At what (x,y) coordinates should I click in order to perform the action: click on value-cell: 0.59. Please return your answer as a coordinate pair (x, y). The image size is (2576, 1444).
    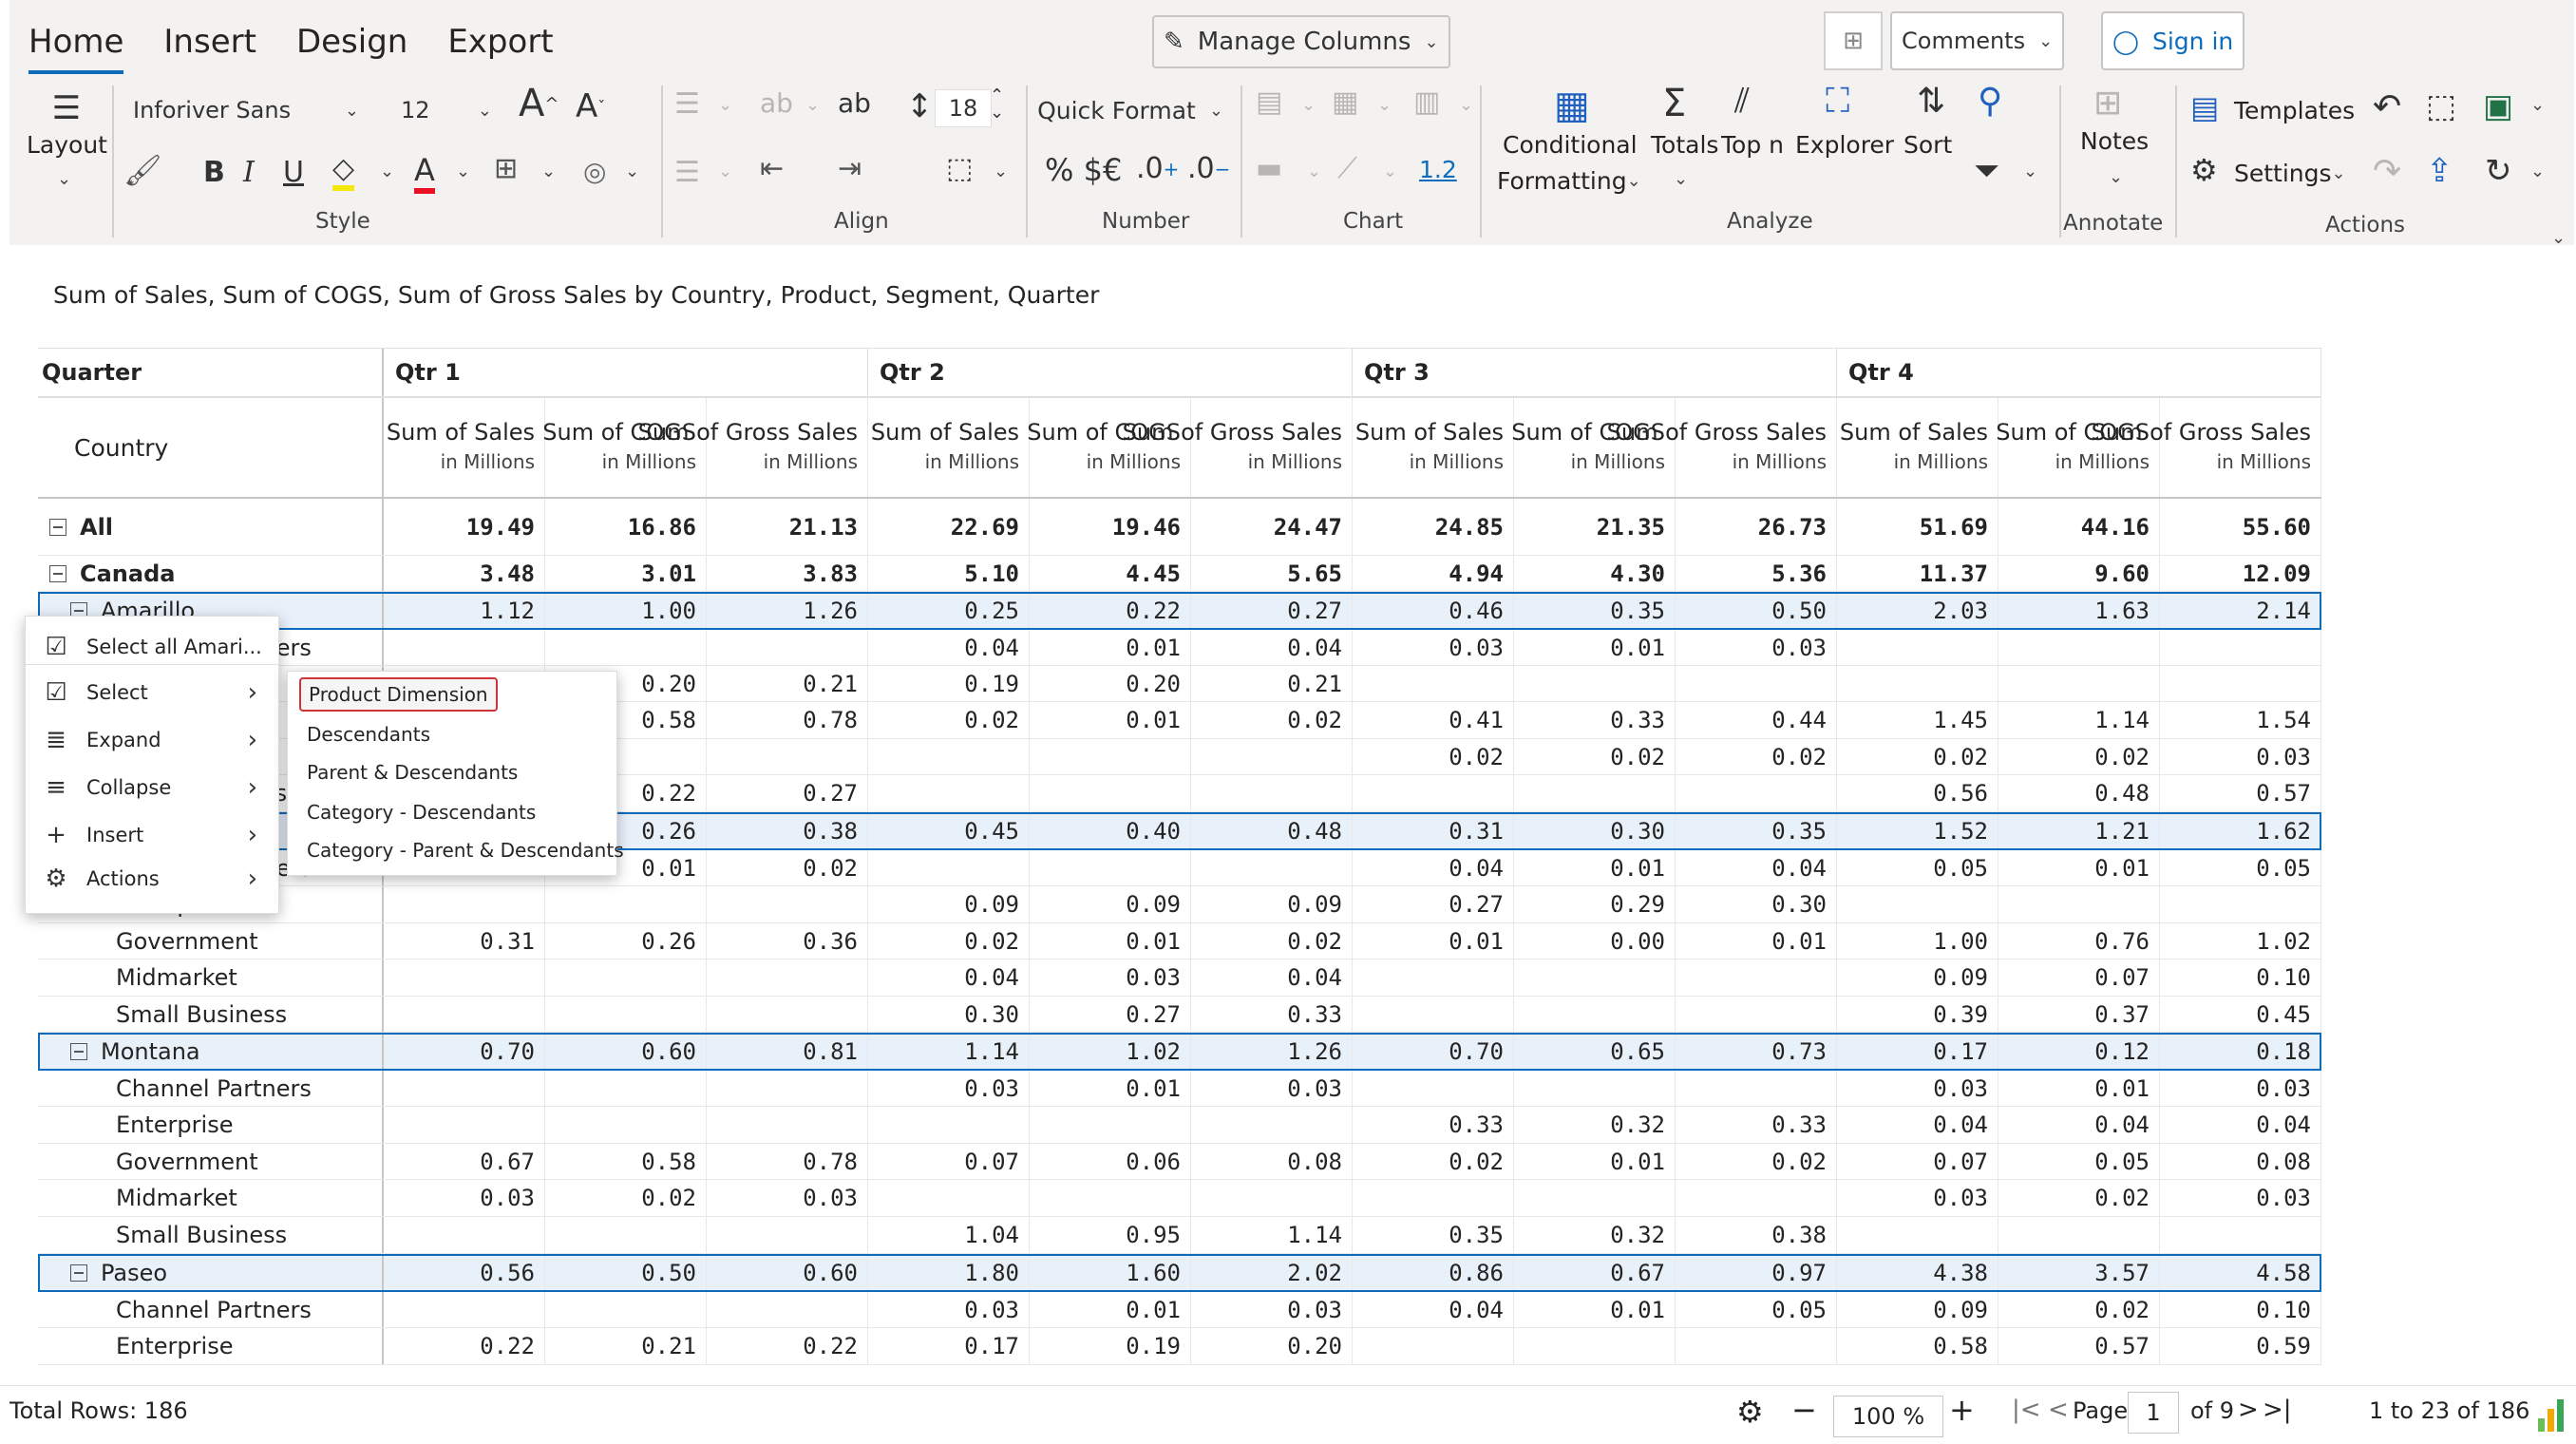
    Looking at the image, I should click on (2240, 1346).